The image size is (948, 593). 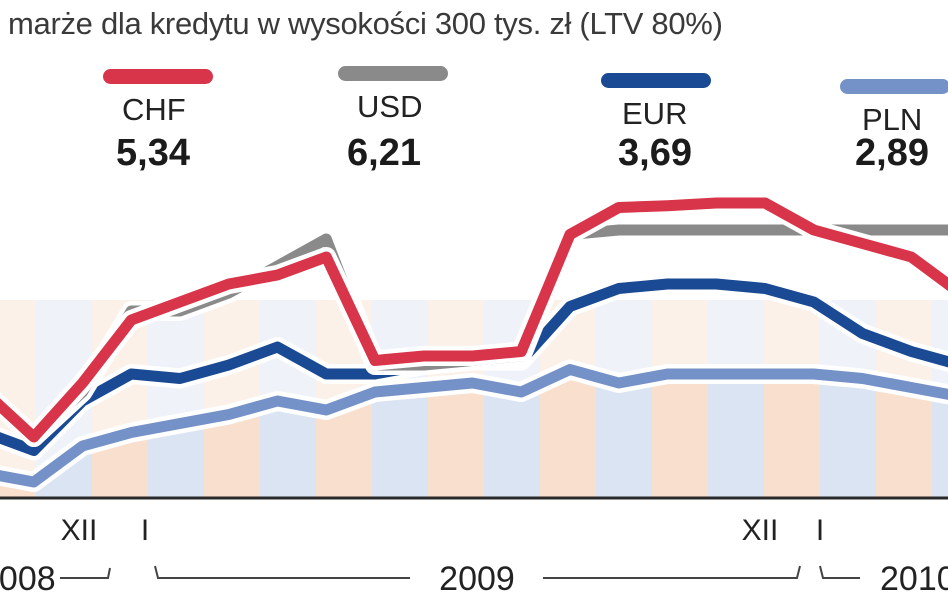 I want to click on legend-usd-value: 6,21, so click(x=384, y=153).